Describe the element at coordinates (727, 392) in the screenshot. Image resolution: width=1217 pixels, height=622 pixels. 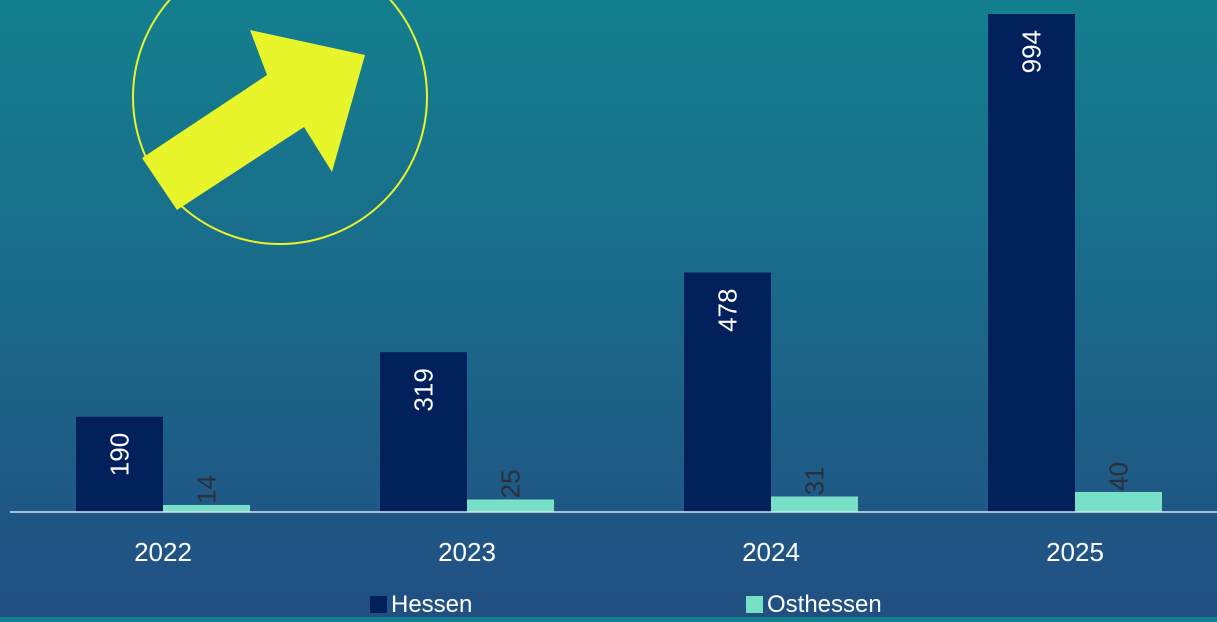
I see `bar-hessen-2024` at that location.